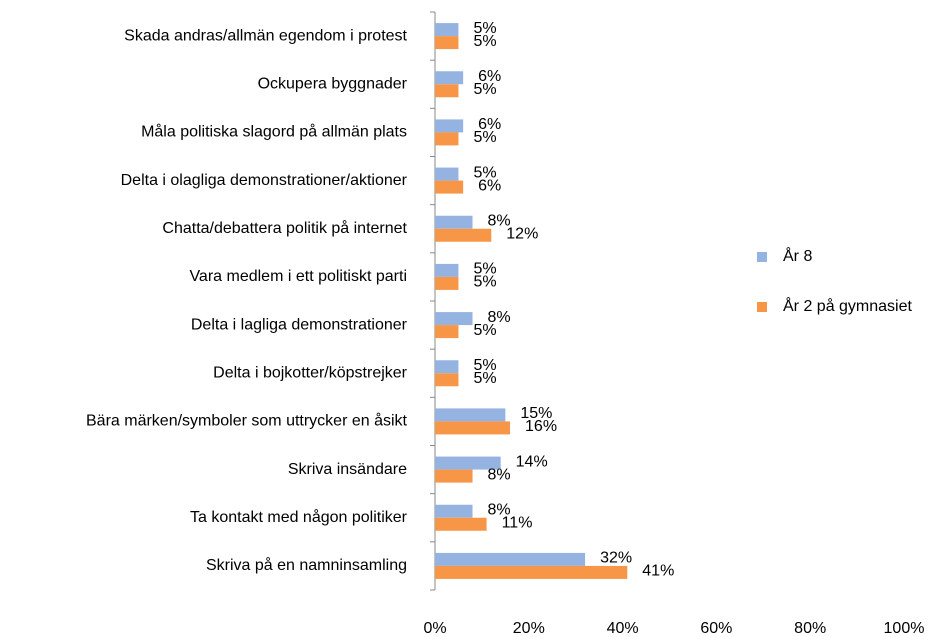 The image size is (941, 637). I want to click on legend-label: År 2 på gymnasiet, so click(848, 305).